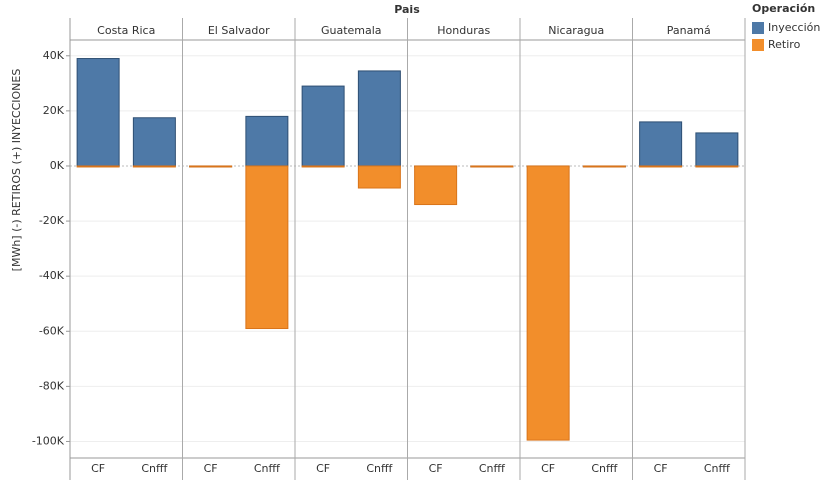 This screenshot has width=834, height=480. Describe the element at coordinates (794, 27) in the screenshot. I see `legend-label: Inyección` at that location.